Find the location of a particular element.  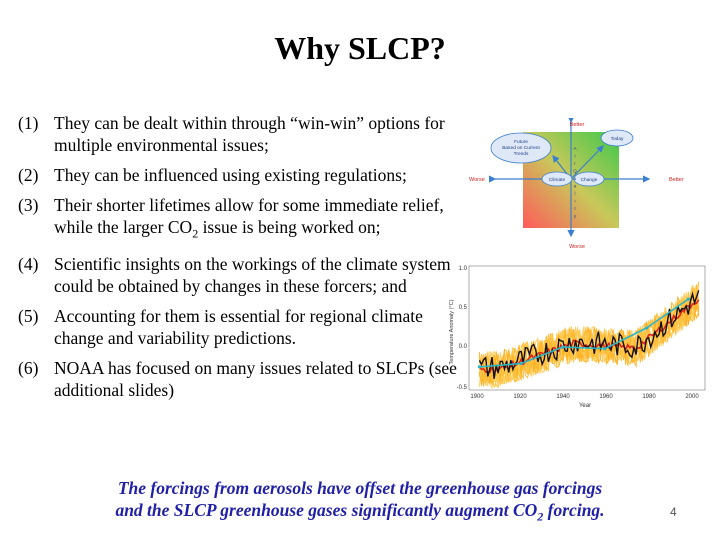

item-number: (2) is located at coordinates (28, 175).